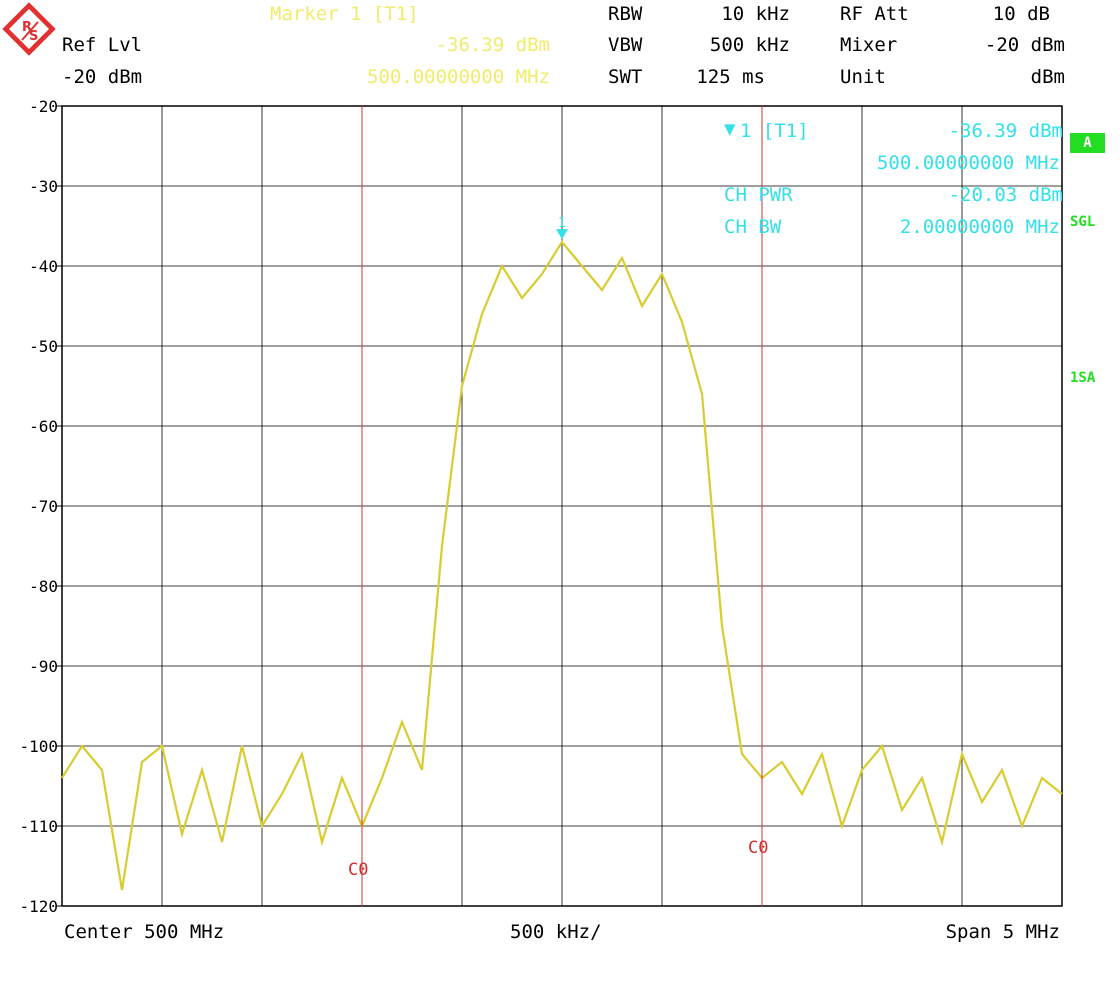 The width and height of the screenshot is (1120, 986). Describe the element at coordinates (979, 227) in the screenshot. I see `channel-bandwidth-value: 2.00000000 MHz` at that location.